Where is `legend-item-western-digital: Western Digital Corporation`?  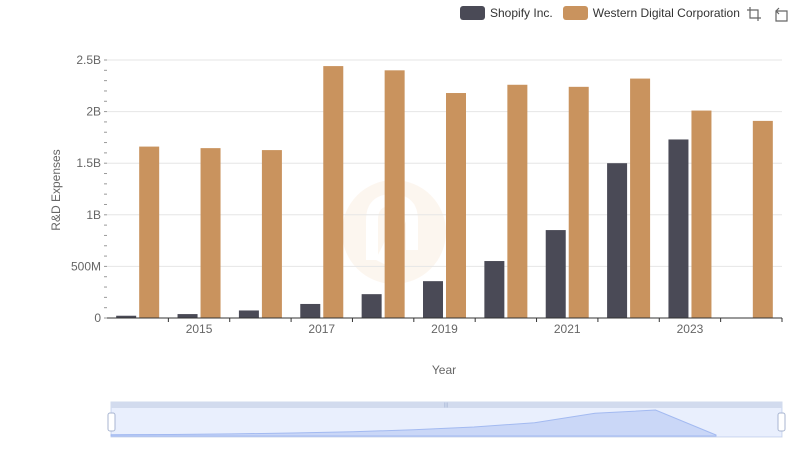 legend-item-western-digital: Western Digital Corporation is located at coordinates (651, 13).